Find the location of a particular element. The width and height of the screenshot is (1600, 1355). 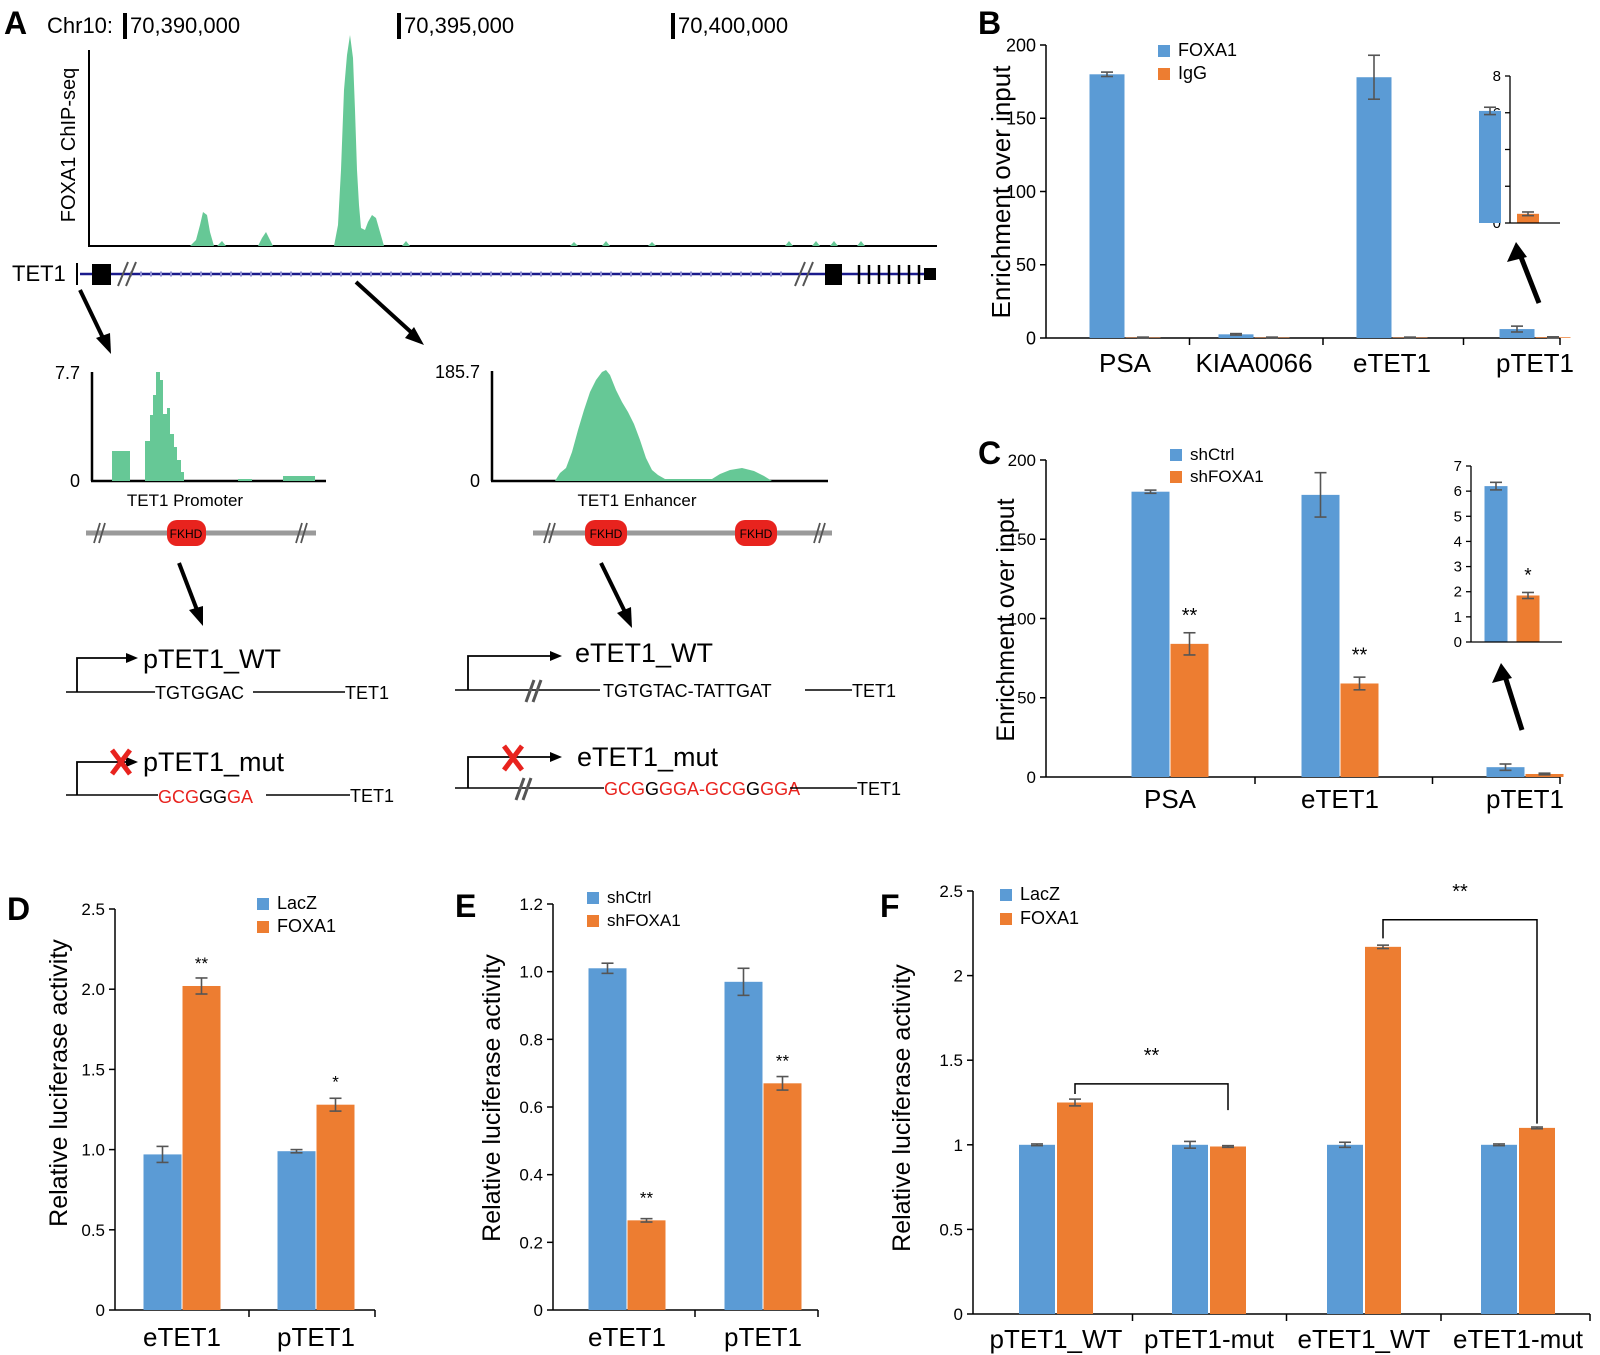

x-tick-label: eTET1_WT is located at coordinates (1364, 1339).